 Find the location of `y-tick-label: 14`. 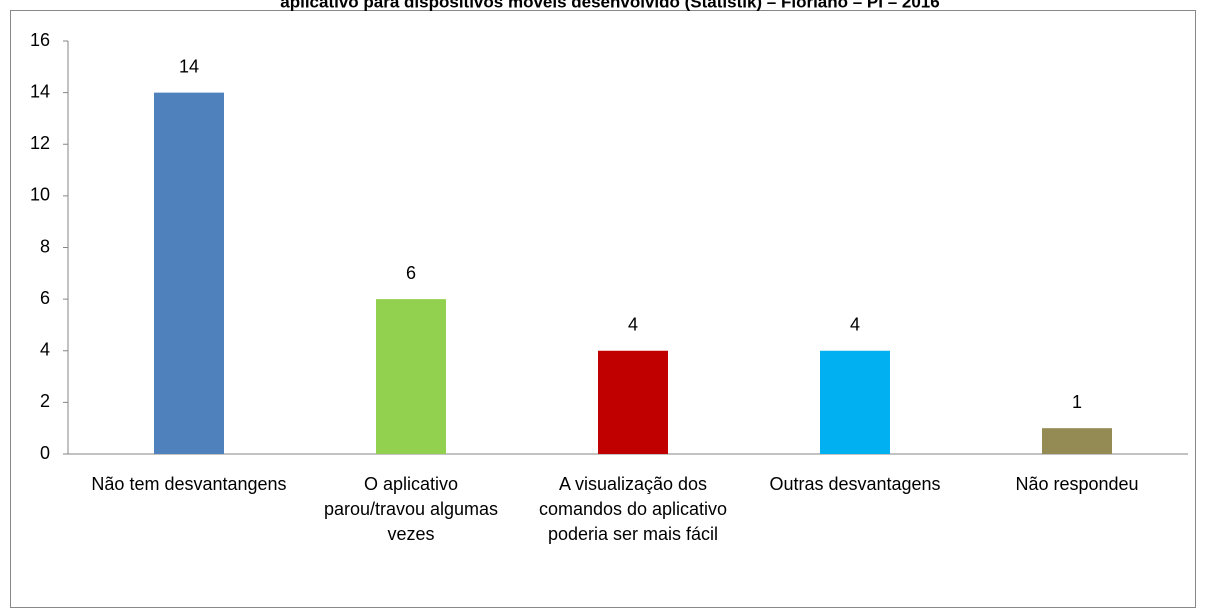

y-tick-label: 14 is located at coordinates (40, 91).